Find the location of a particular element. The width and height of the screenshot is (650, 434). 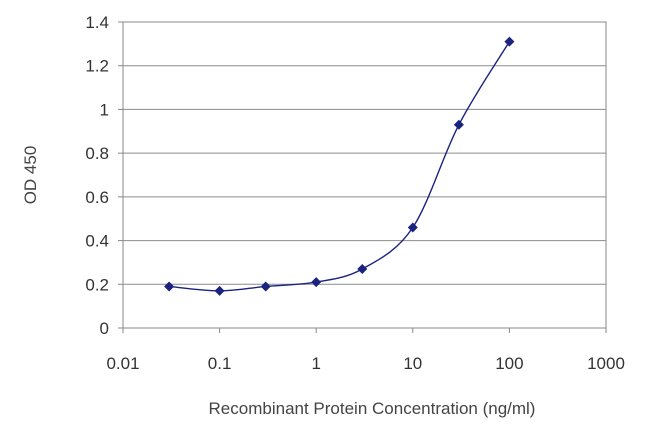

y-tick-label: 0.6 is located at coordinates (97, 197).